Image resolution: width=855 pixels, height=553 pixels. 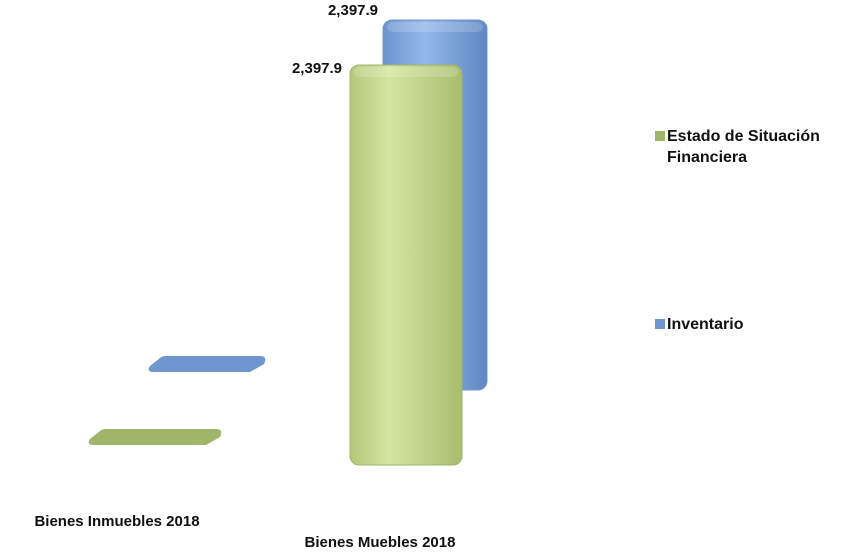 What do you see at coordinates (660, 324) in the screenshot?
I see `legend-swatch-blue-icon` at bounding box center [660, 324].